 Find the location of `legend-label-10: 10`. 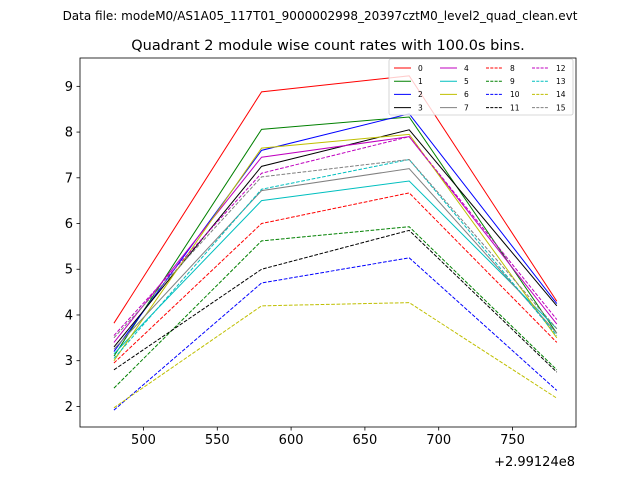

legend-label-10: 10 is located at coordinates (515, 94).